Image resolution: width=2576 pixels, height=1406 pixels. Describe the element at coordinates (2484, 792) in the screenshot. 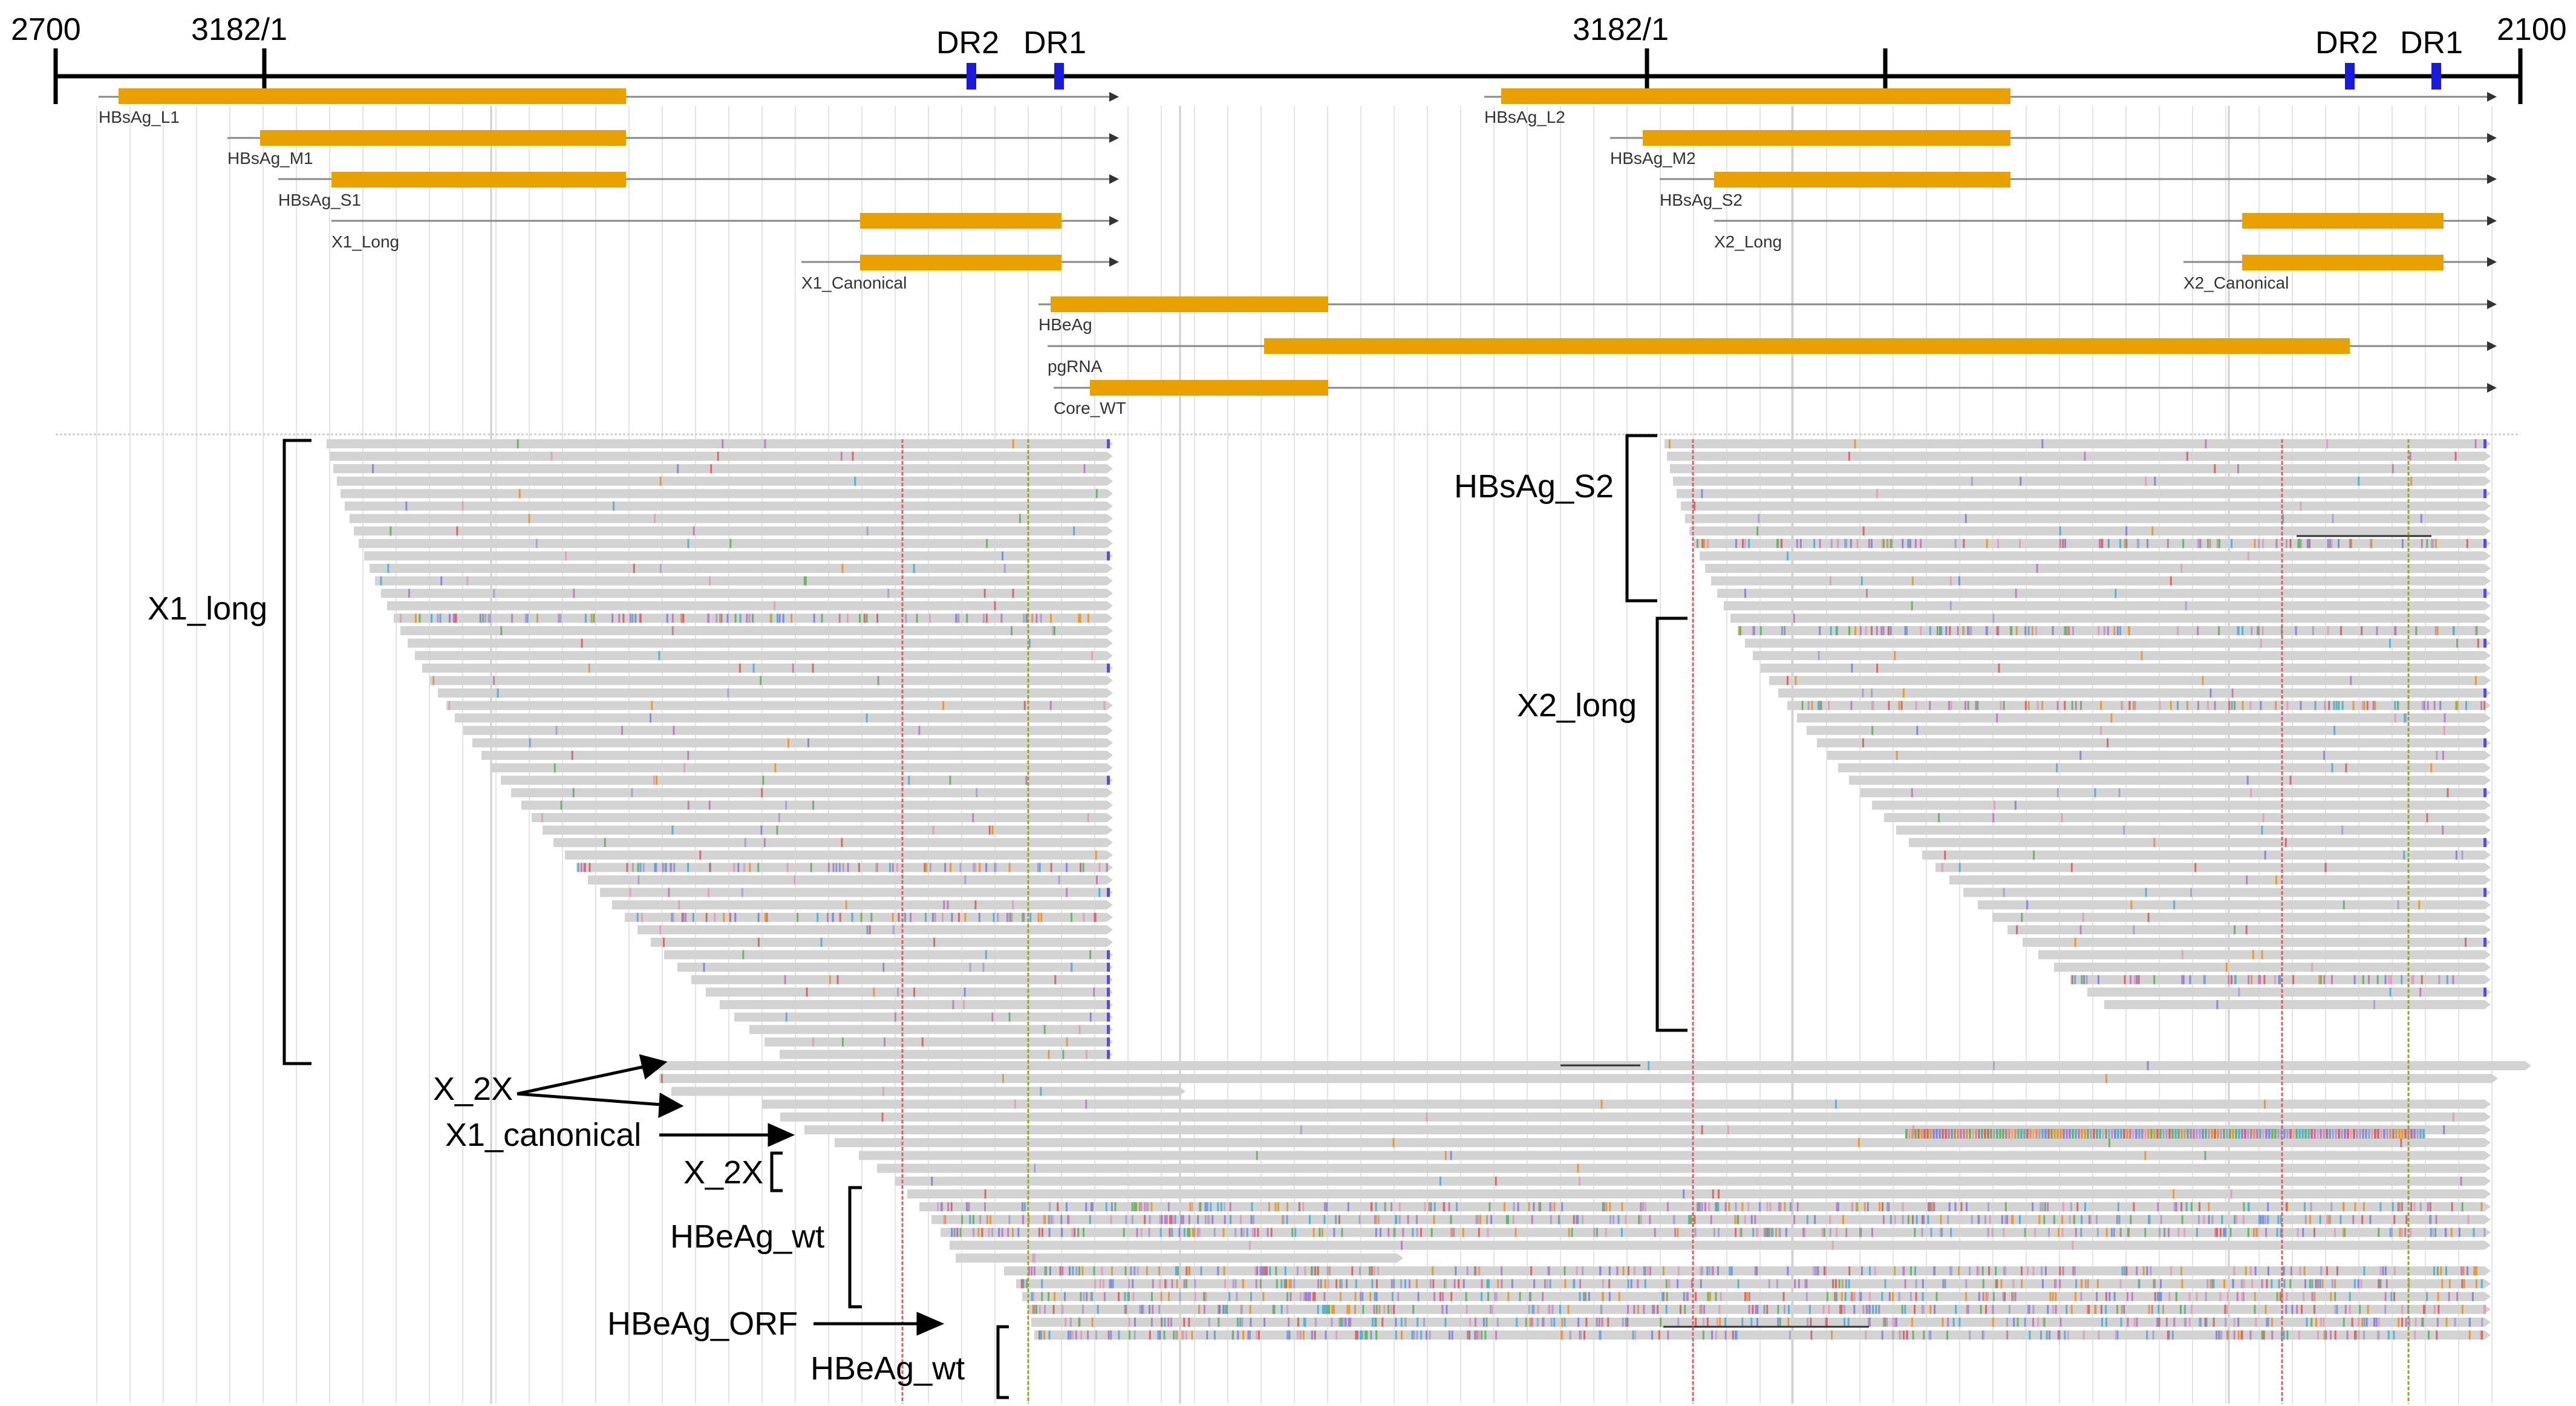

I see `read-end-marker` at that location.